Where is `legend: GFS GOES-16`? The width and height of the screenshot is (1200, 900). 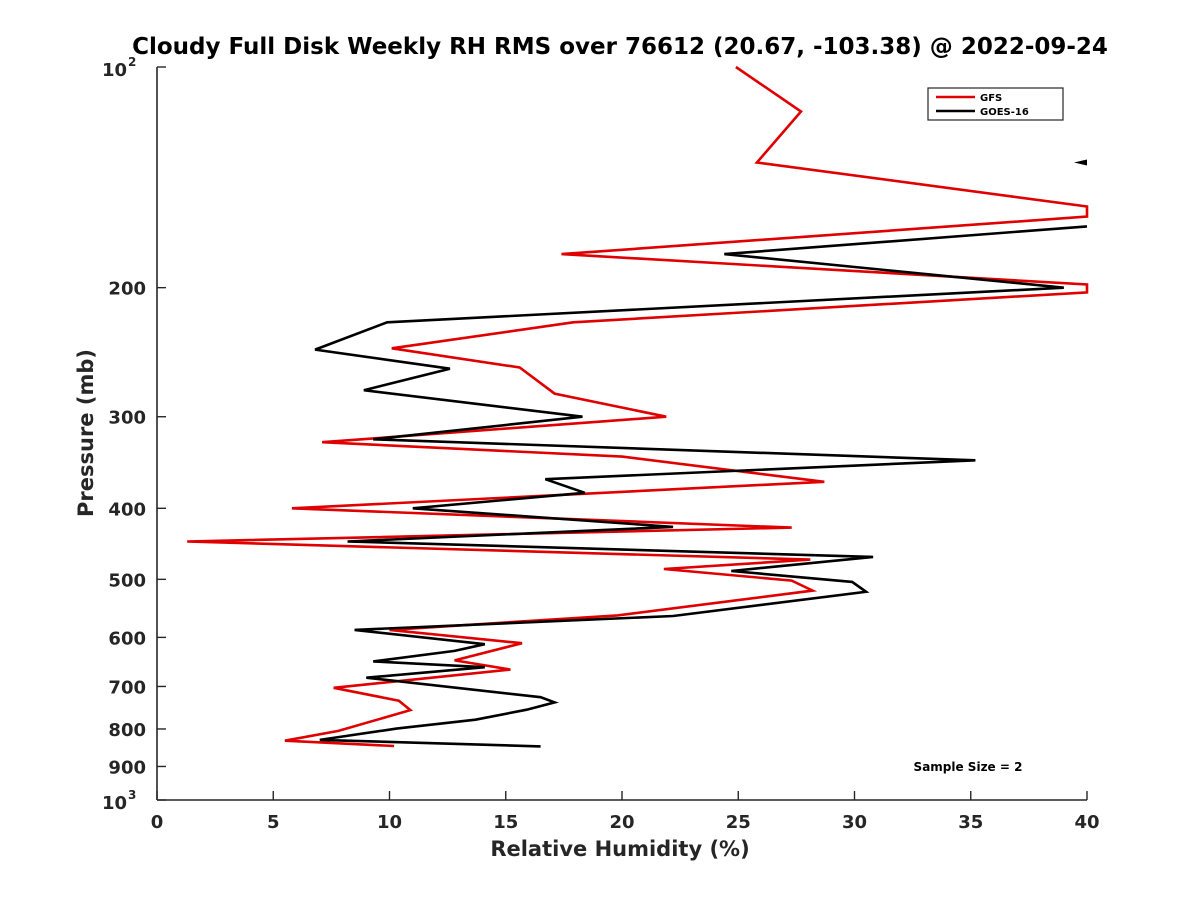
legend: GFS GOES-16 is located at coordinates (995, 104).